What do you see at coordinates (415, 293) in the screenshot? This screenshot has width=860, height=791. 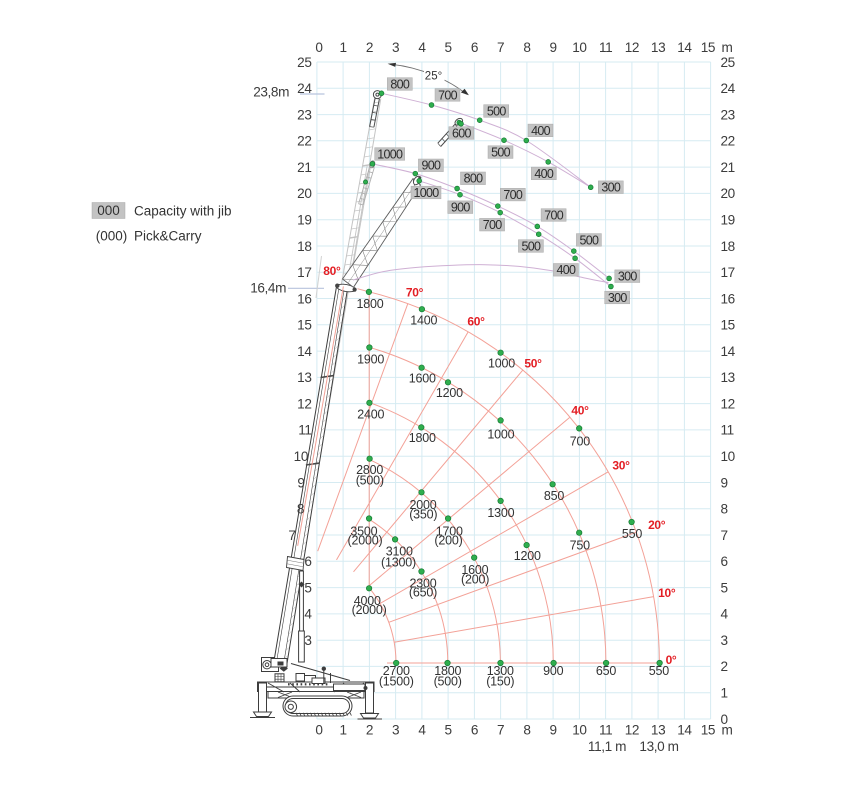 I see `svg-text: 70°` at bounding box center [415, 293].